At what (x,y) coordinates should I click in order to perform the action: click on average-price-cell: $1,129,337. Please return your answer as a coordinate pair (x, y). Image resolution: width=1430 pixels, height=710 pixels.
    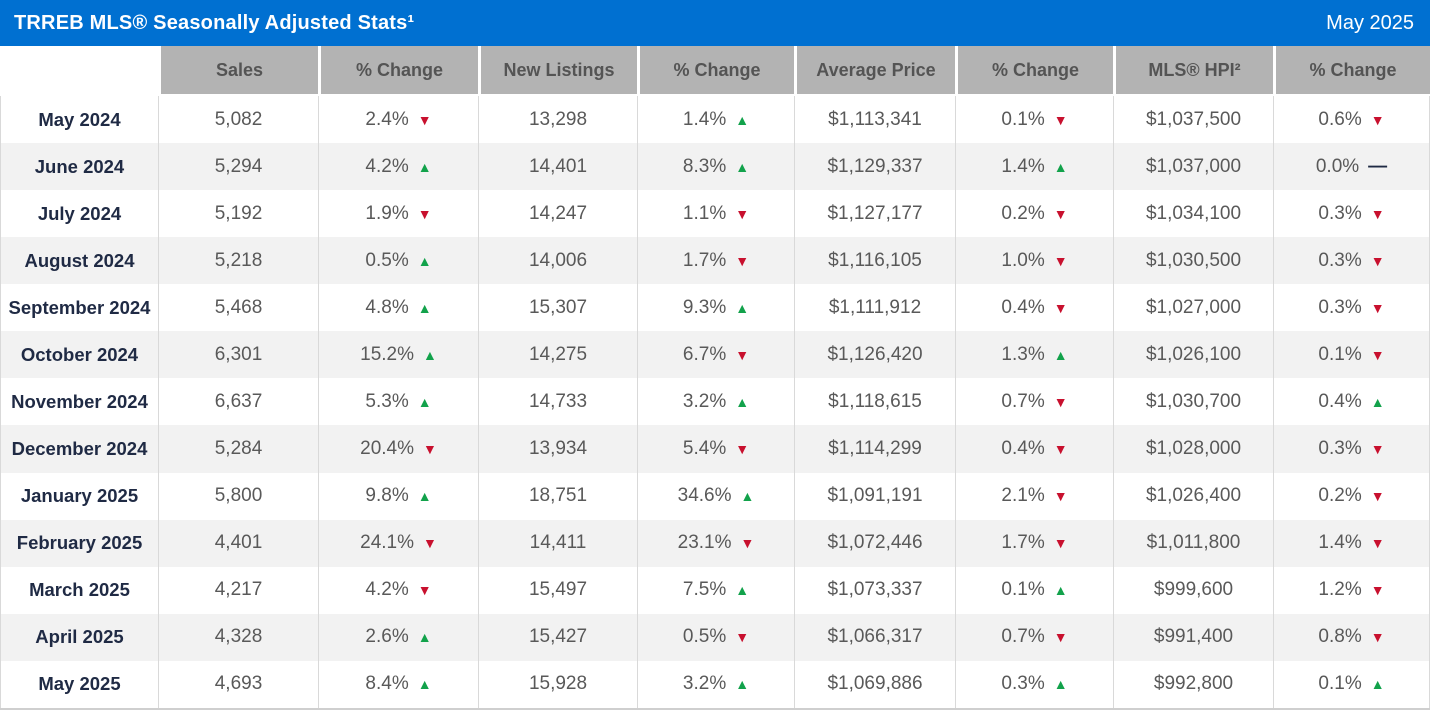
    Looking at the image, I should click on (874, 167).